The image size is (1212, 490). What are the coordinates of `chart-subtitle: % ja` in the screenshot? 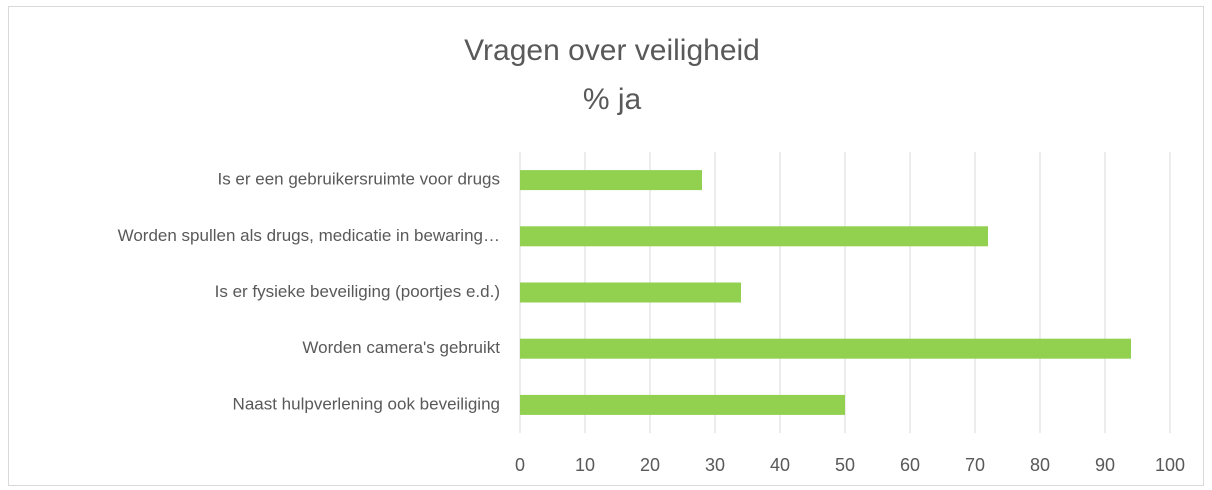 It's located at (612, 99).